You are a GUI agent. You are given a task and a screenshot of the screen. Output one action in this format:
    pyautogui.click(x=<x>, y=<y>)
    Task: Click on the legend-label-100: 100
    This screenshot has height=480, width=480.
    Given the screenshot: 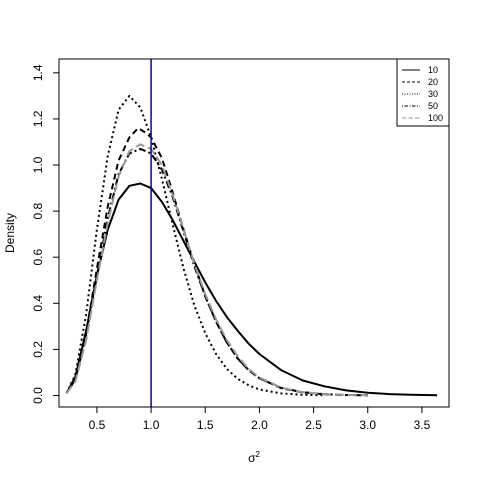 What is the action you would take?
    pyautogui.click(x=435, y=118)
    